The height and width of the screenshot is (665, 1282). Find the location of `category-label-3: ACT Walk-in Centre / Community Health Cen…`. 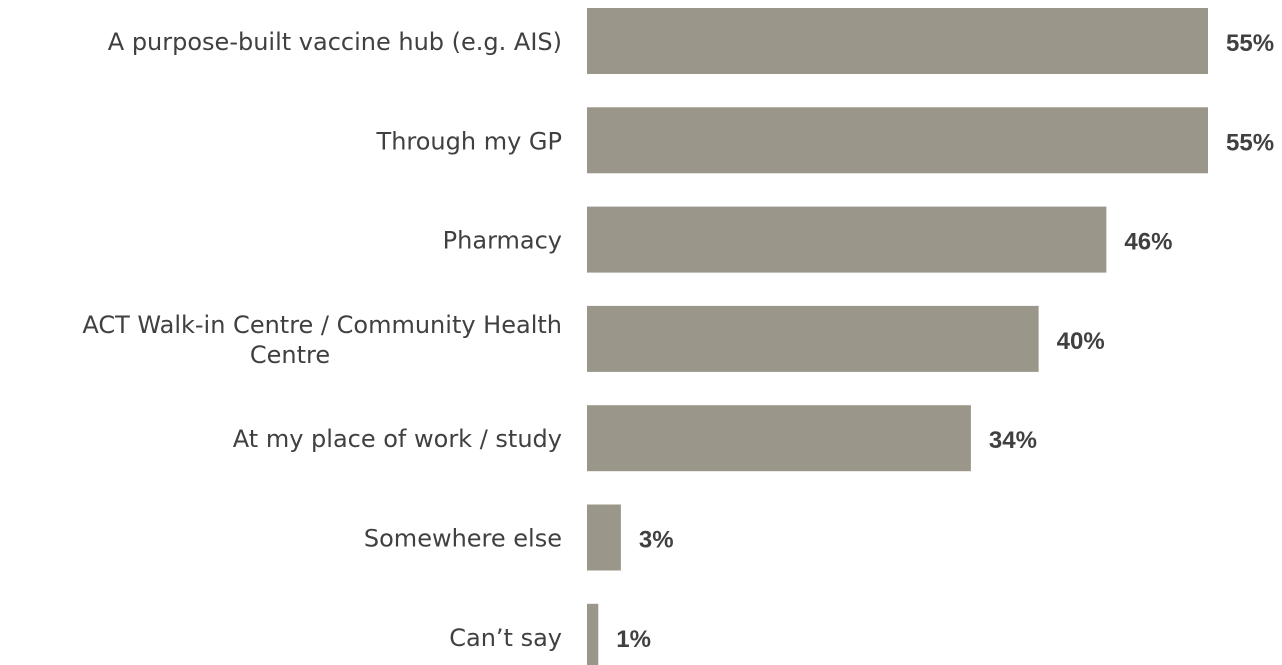

category-label-3: ACT Walk-in Centre / Community Health Cen… is located at coordinates (322, 340).